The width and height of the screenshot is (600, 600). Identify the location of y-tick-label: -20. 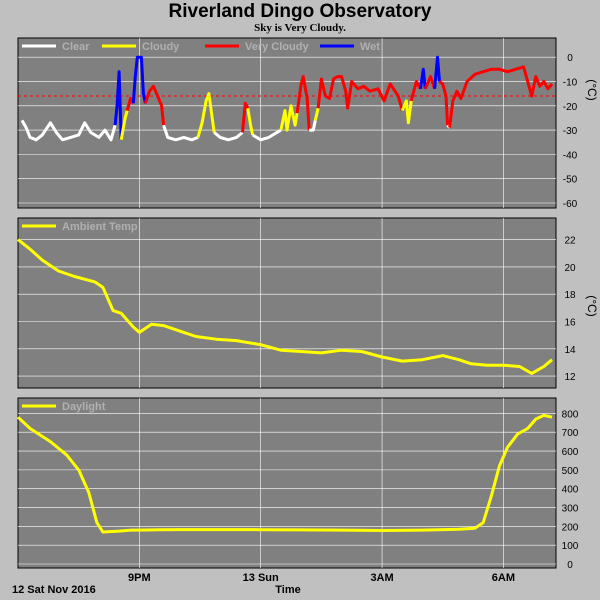
(570, 107).